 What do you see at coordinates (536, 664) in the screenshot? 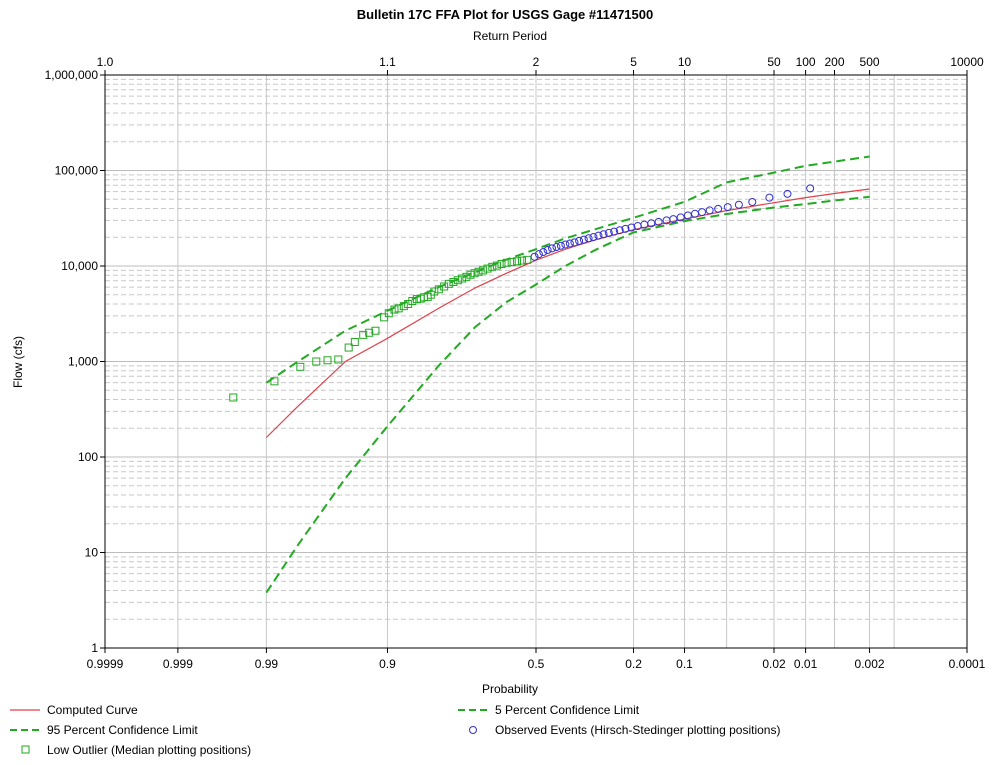
I see `x-tick-label: 0.5` at bounding box center [536, 664].